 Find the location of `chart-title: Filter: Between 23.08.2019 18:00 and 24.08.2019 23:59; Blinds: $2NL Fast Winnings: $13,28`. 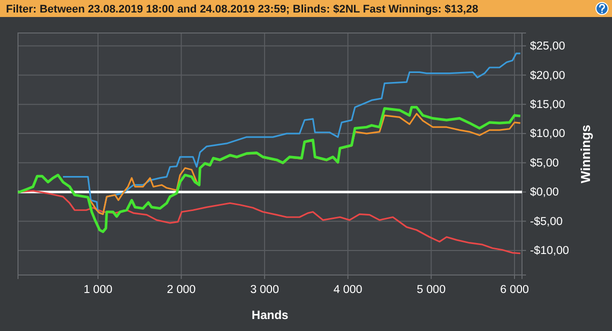

chart-title: Filter: Between 23.08.2019 18:00 and 24.08.2019 23:59; Blinds: $2NL Fast Winnings: $13,28 is located at coordinates (242, 10).